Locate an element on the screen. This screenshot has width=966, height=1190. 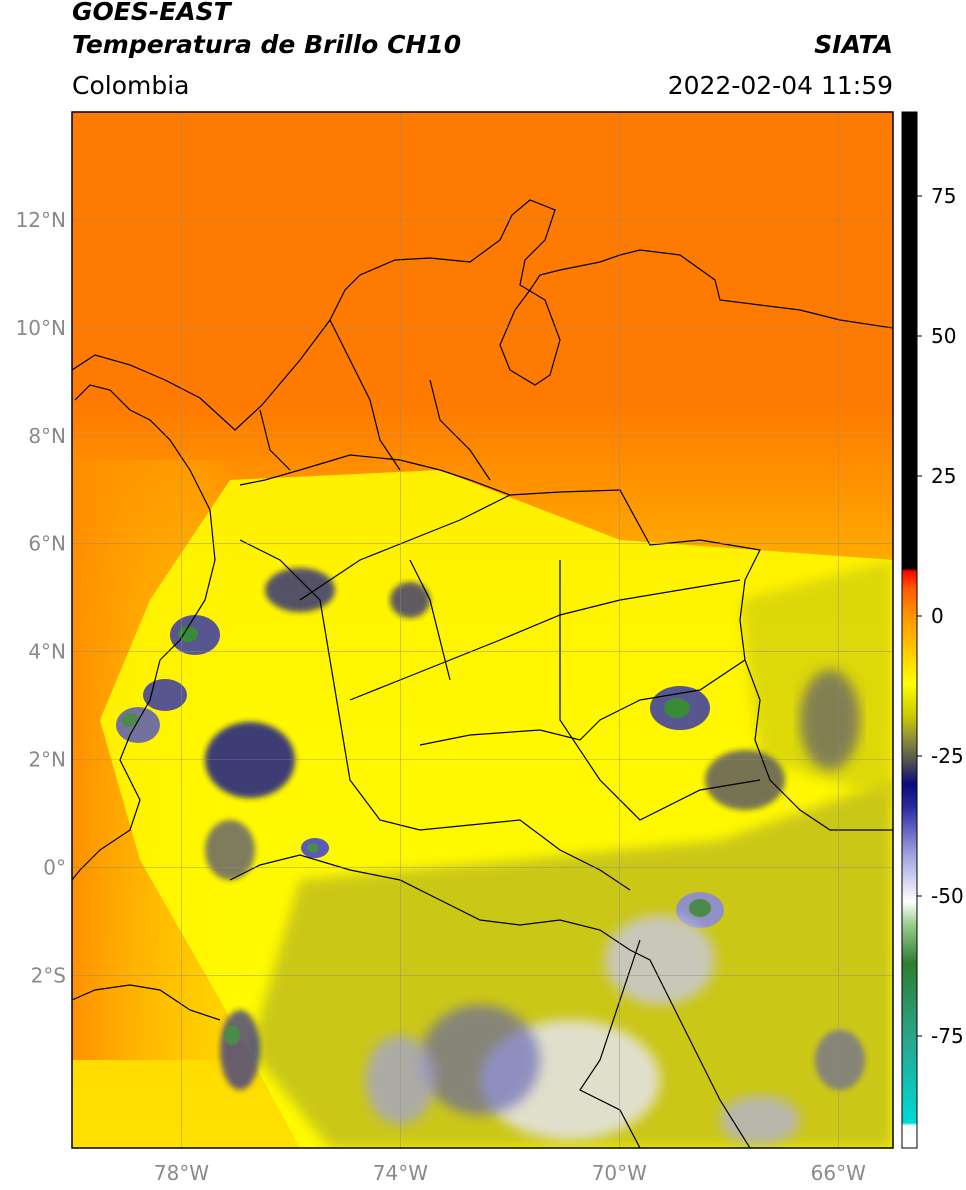
lat-tick-label: 6°N is located at coordinates (47, 544).